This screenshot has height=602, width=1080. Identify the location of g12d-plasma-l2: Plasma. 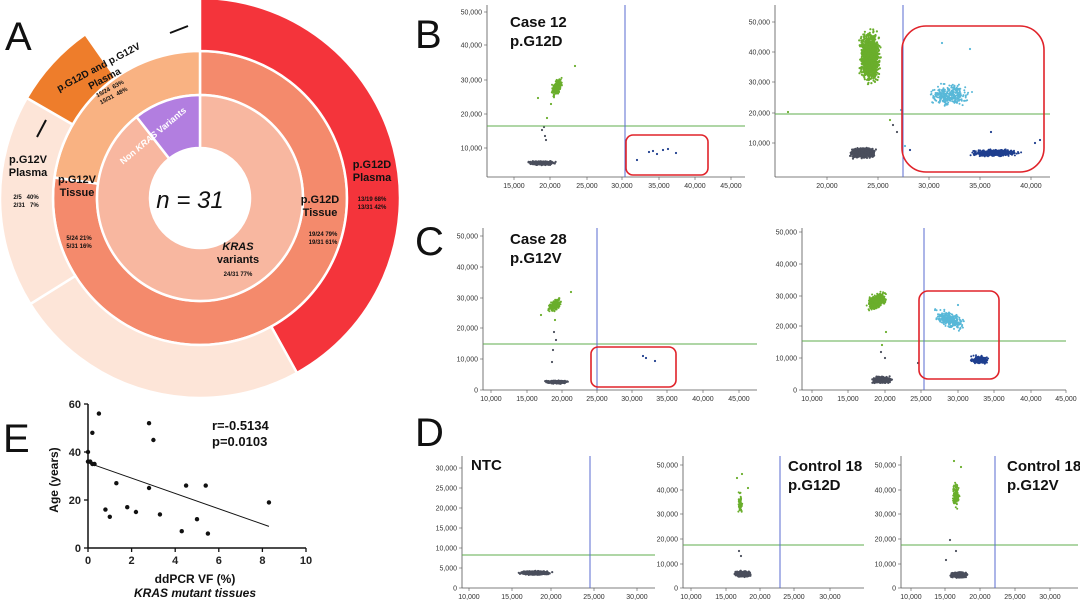
(372, 178).